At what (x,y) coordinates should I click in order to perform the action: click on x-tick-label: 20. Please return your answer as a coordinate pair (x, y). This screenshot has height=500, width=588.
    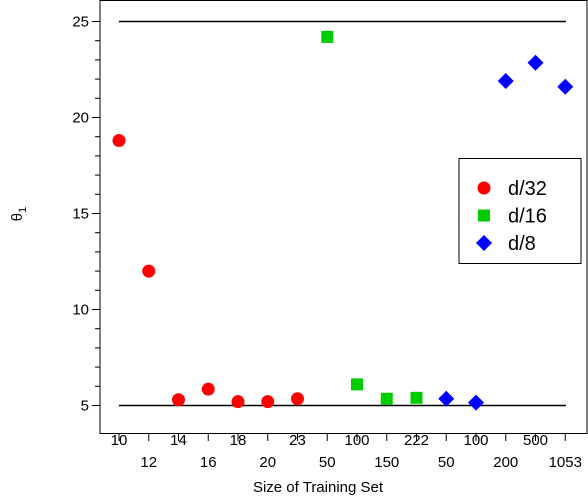
    Looking at the image, I should click on (267, 462).